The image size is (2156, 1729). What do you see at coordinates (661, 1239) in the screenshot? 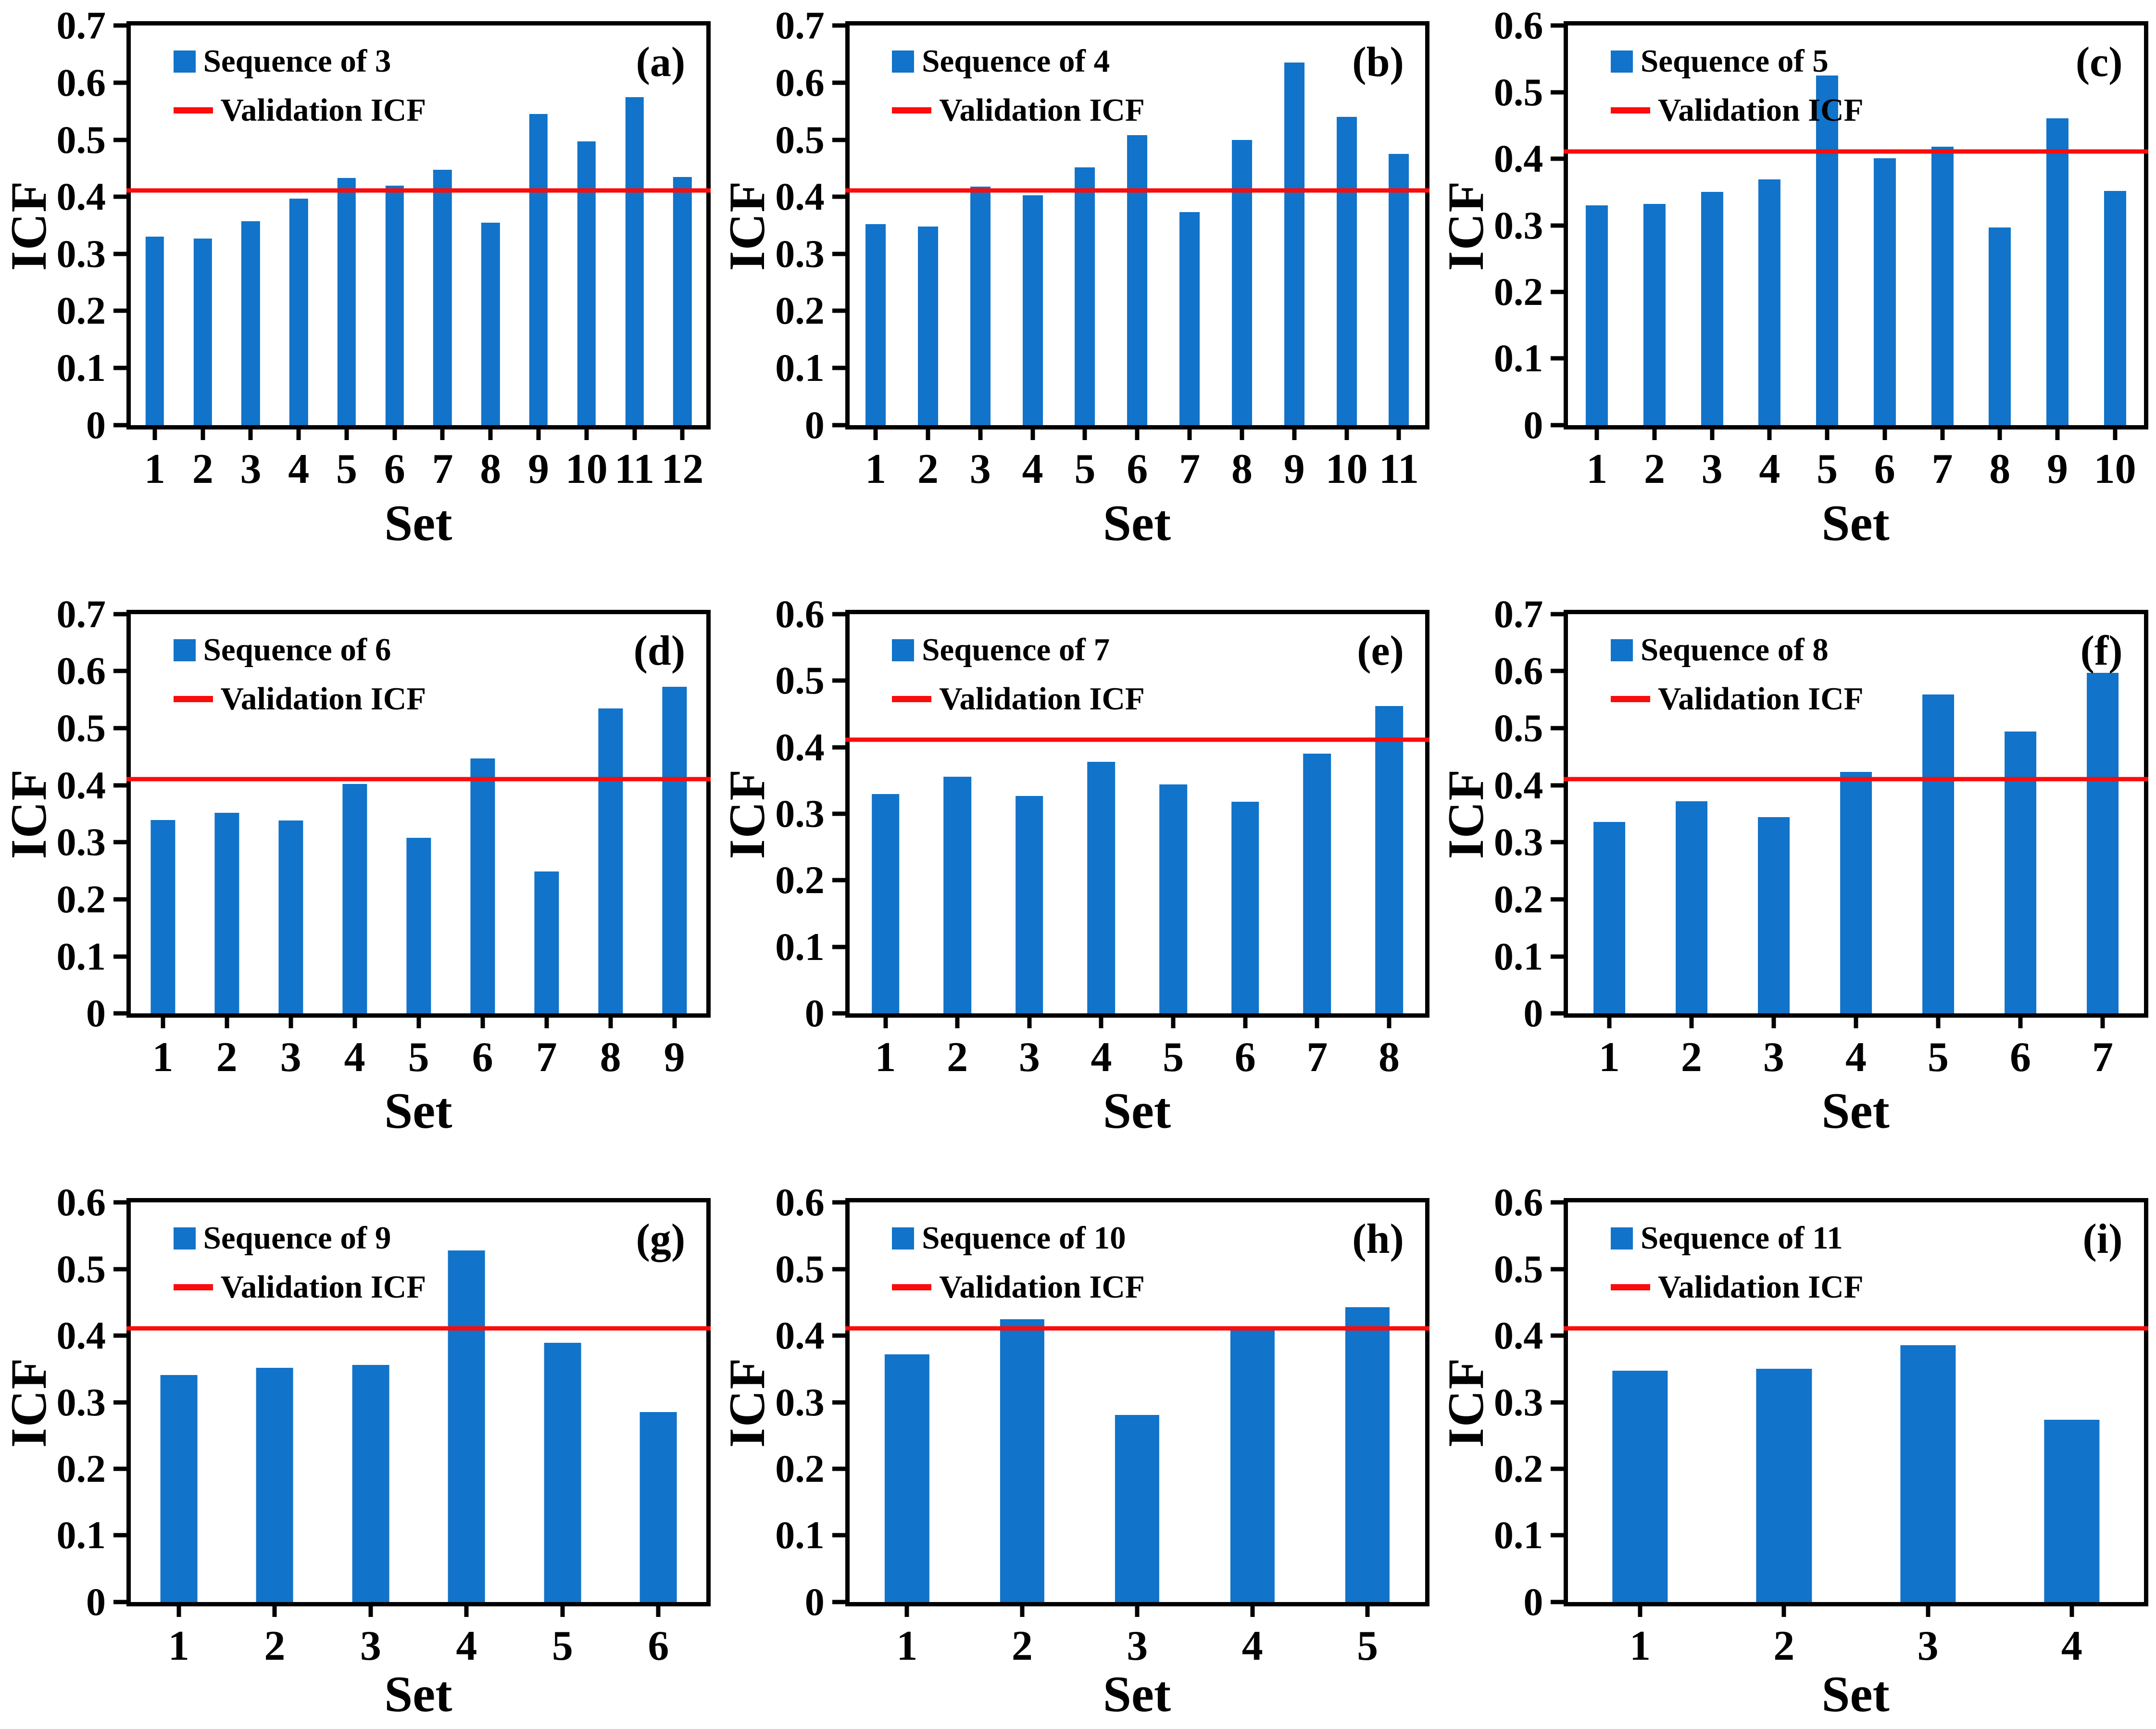
I see `panel-letter: (g)` at bounding box center [661, 1239].